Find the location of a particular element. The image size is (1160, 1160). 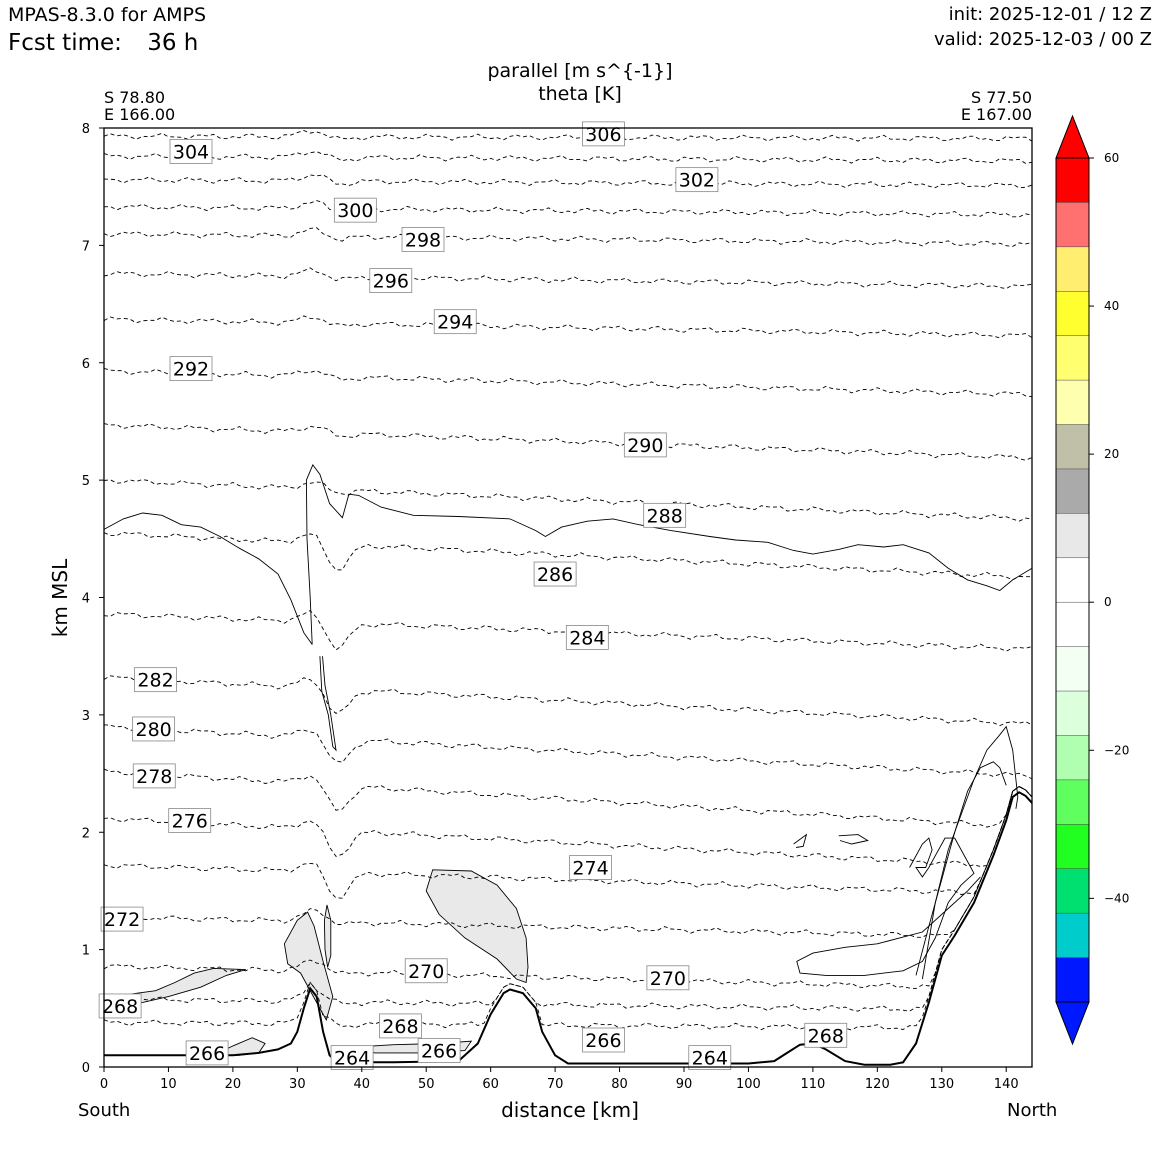

forecast-time-label: Fcst time: is located at coordinates (65, 43).